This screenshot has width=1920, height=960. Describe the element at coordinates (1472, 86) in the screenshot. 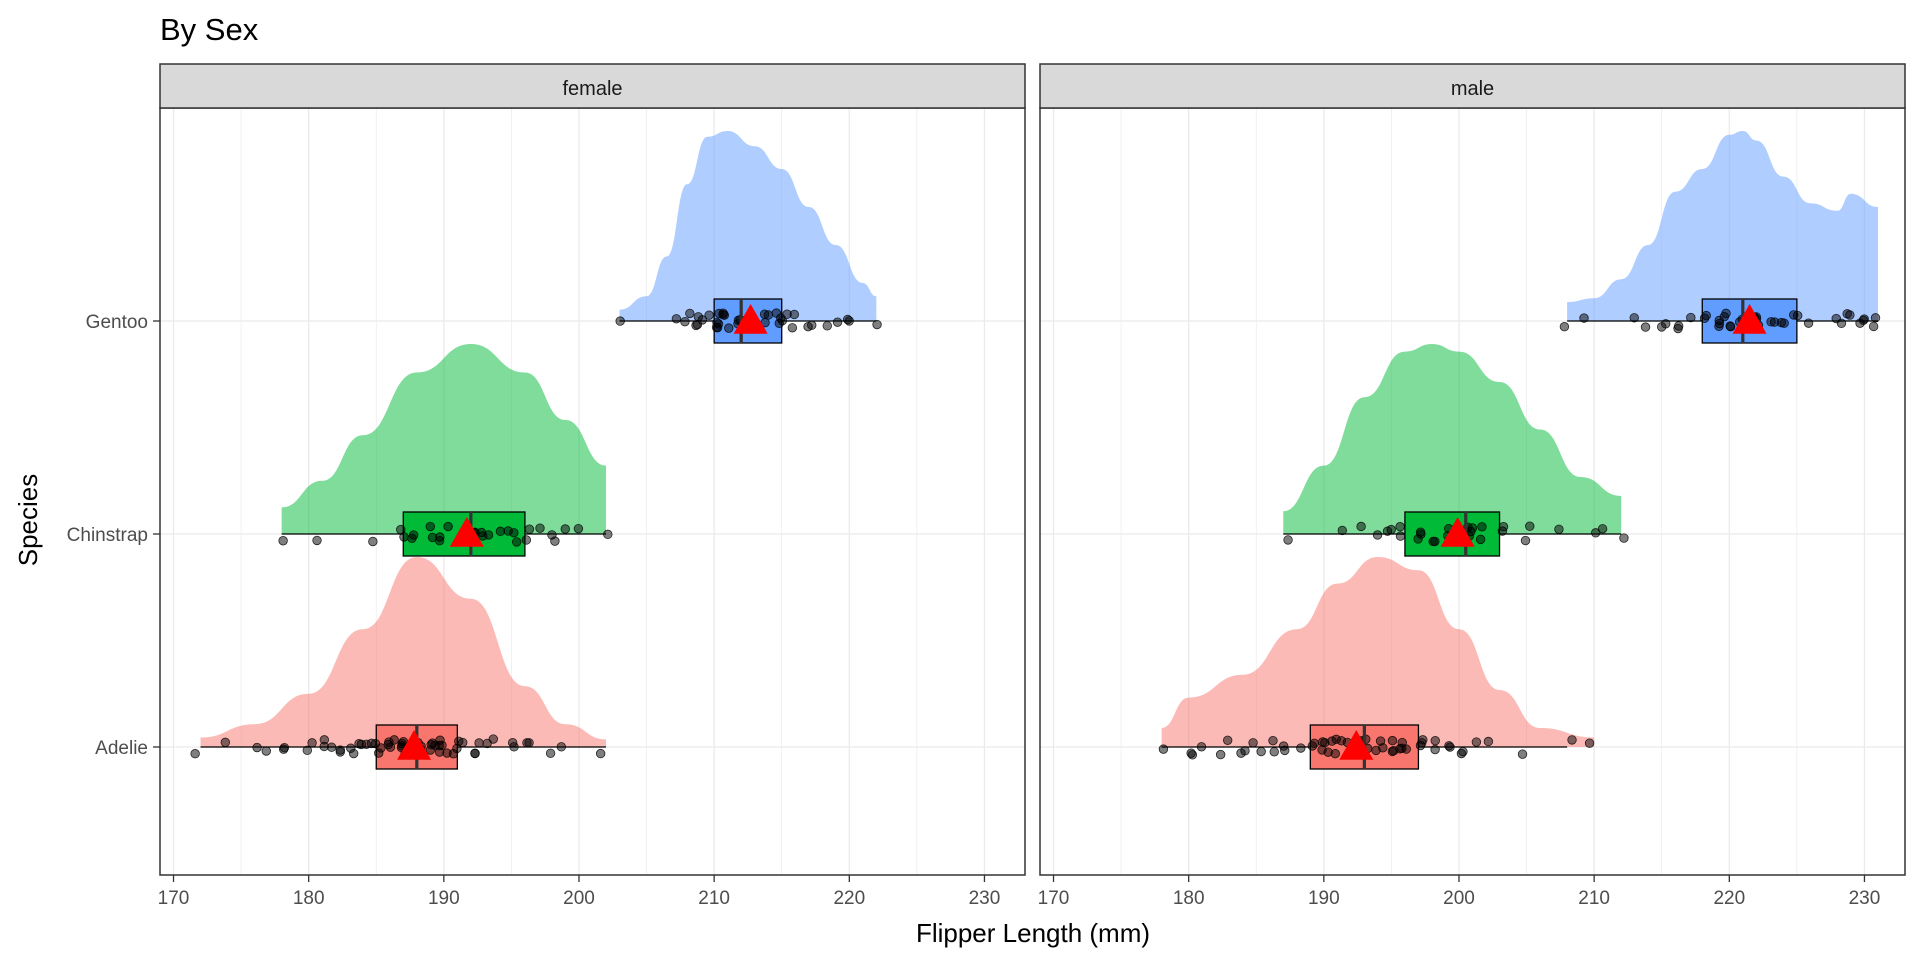

I see `facet-strip` at that location.